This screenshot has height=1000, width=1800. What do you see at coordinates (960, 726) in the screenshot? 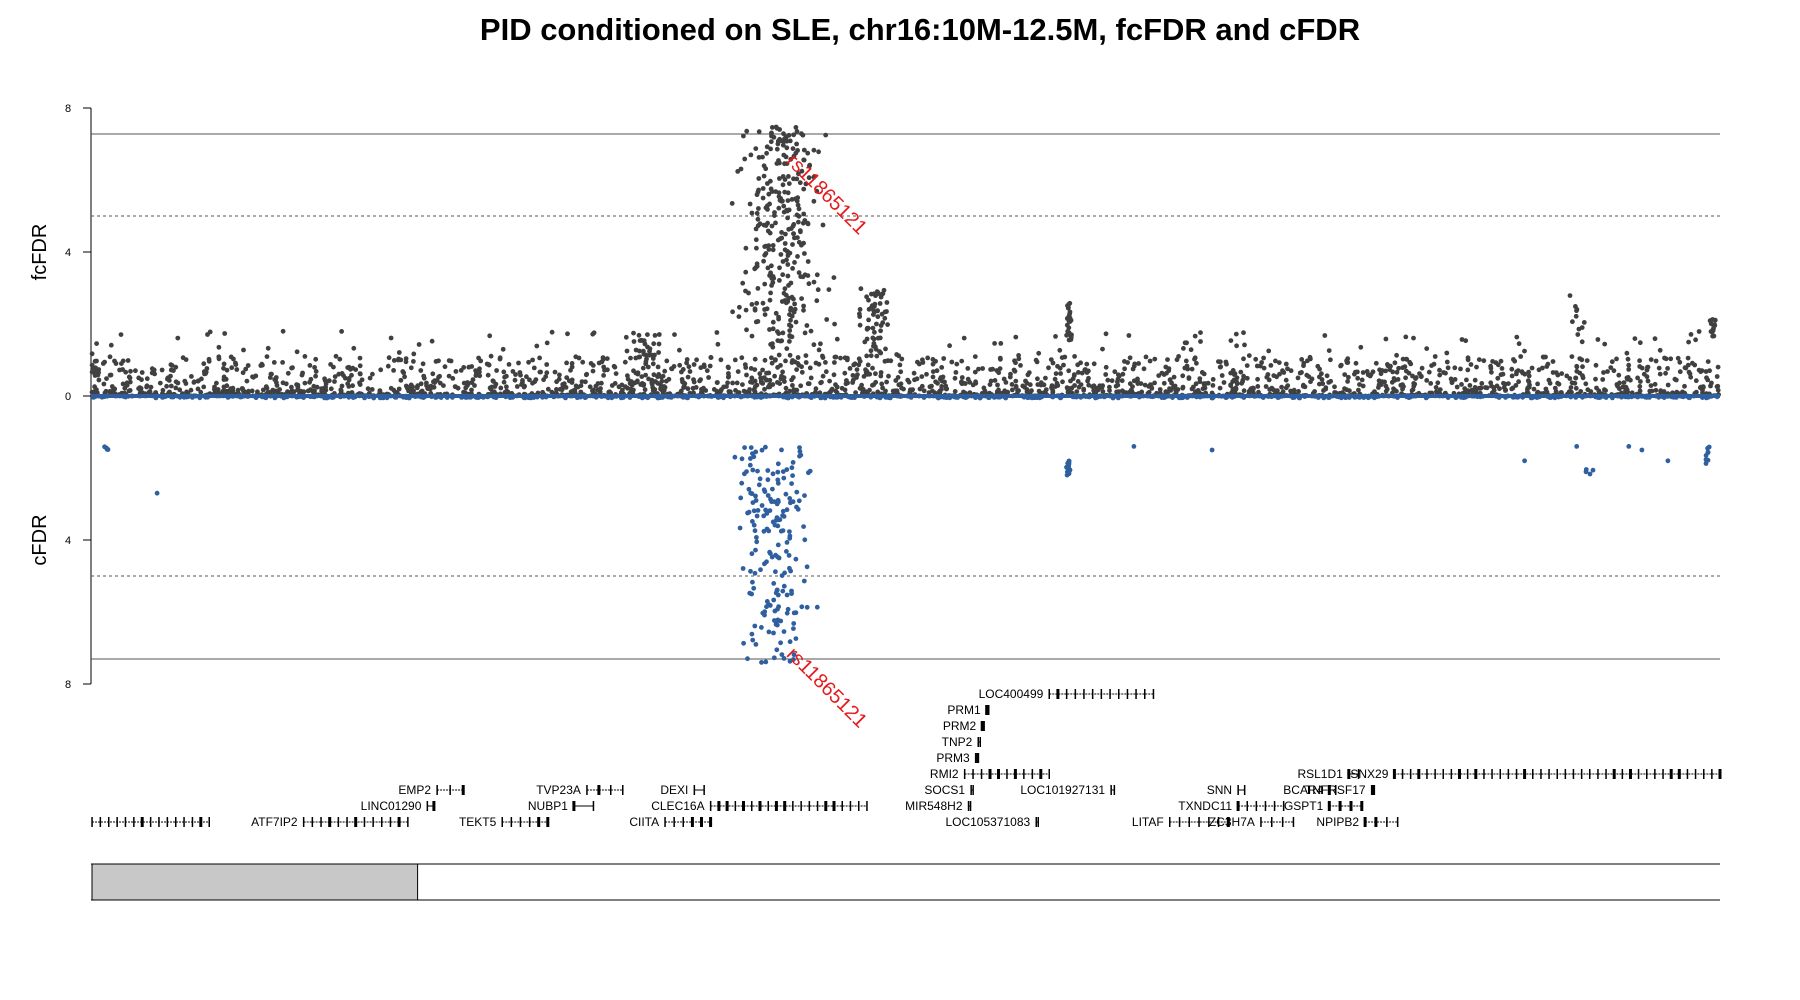
I see `gene-label: PRM2` at bounding box center [960, 726].